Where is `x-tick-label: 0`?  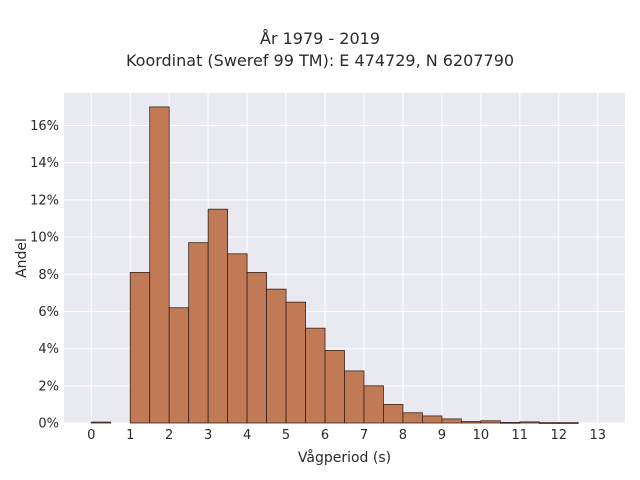 x-tick-label: 0 is located at coordinates (91, 435).